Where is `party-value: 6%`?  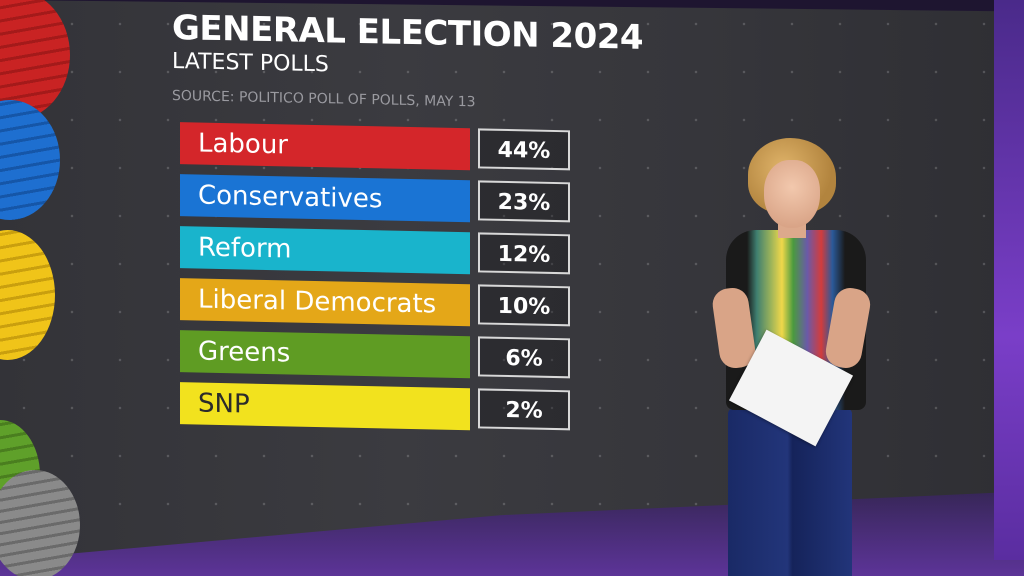
party-value: 6% is located at coordinates (524, 357).